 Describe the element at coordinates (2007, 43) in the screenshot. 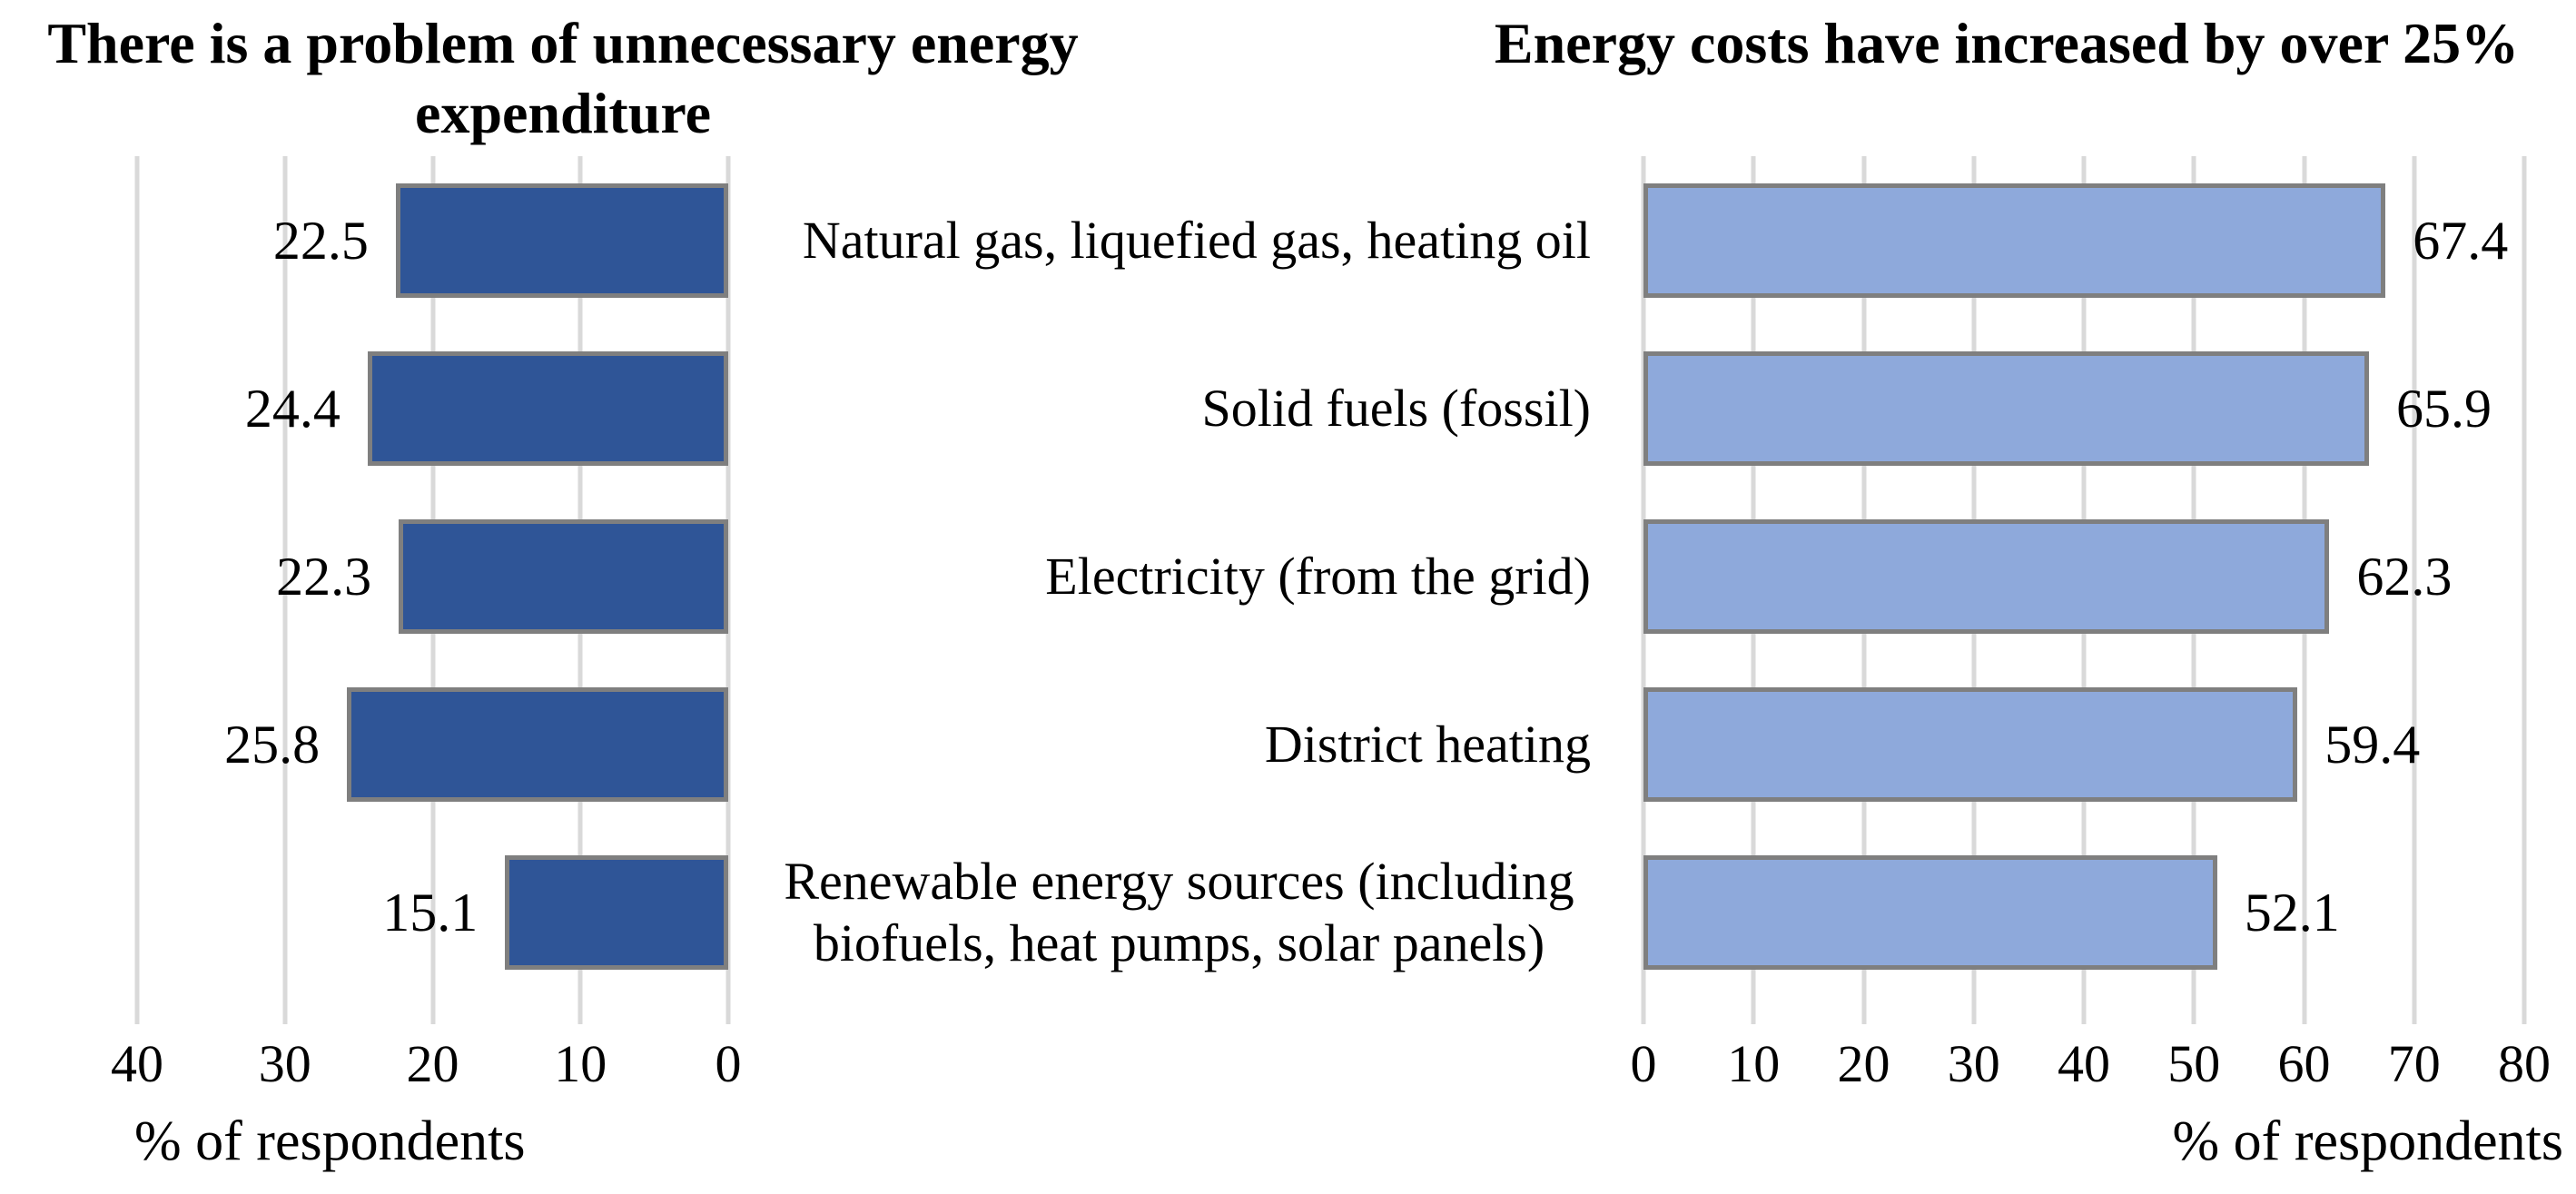

I see `right-chart-title: Energy costs have increased by over 25%` at that location.